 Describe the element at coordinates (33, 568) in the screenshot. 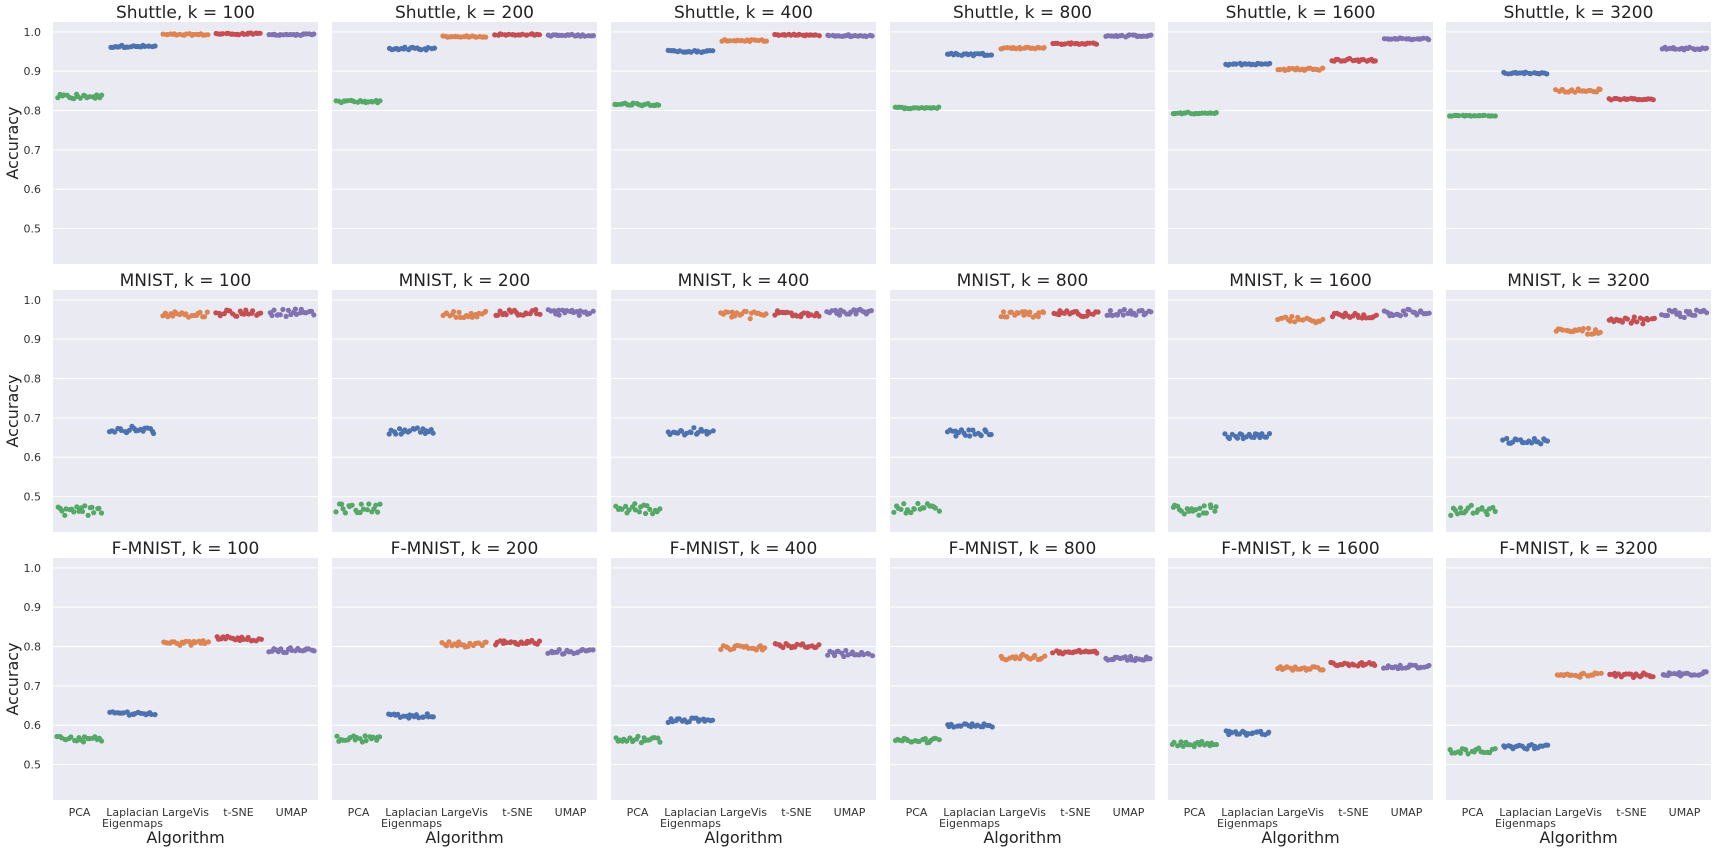

I see `y-tick-label: 1.0` at that location.